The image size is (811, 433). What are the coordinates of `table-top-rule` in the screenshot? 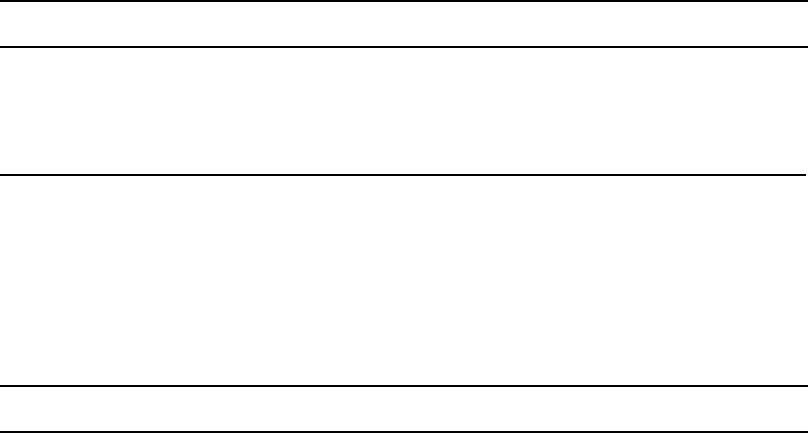 It's located at (404, 1).